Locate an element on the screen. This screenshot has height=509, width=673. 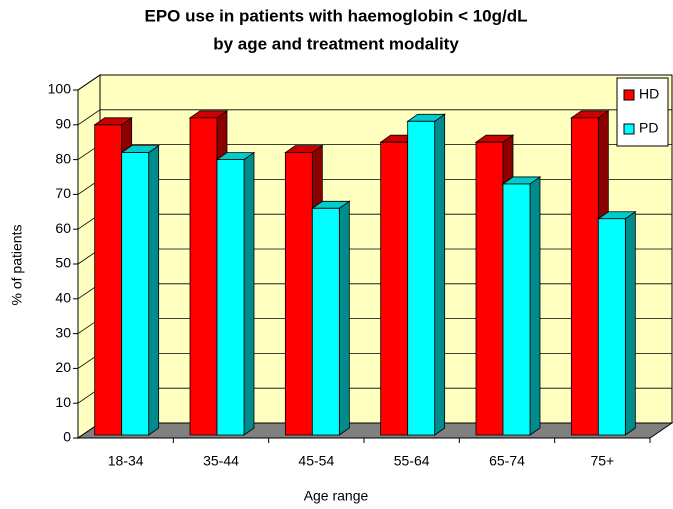
y-tick-label: 70 is located at coordinates (63, 193).